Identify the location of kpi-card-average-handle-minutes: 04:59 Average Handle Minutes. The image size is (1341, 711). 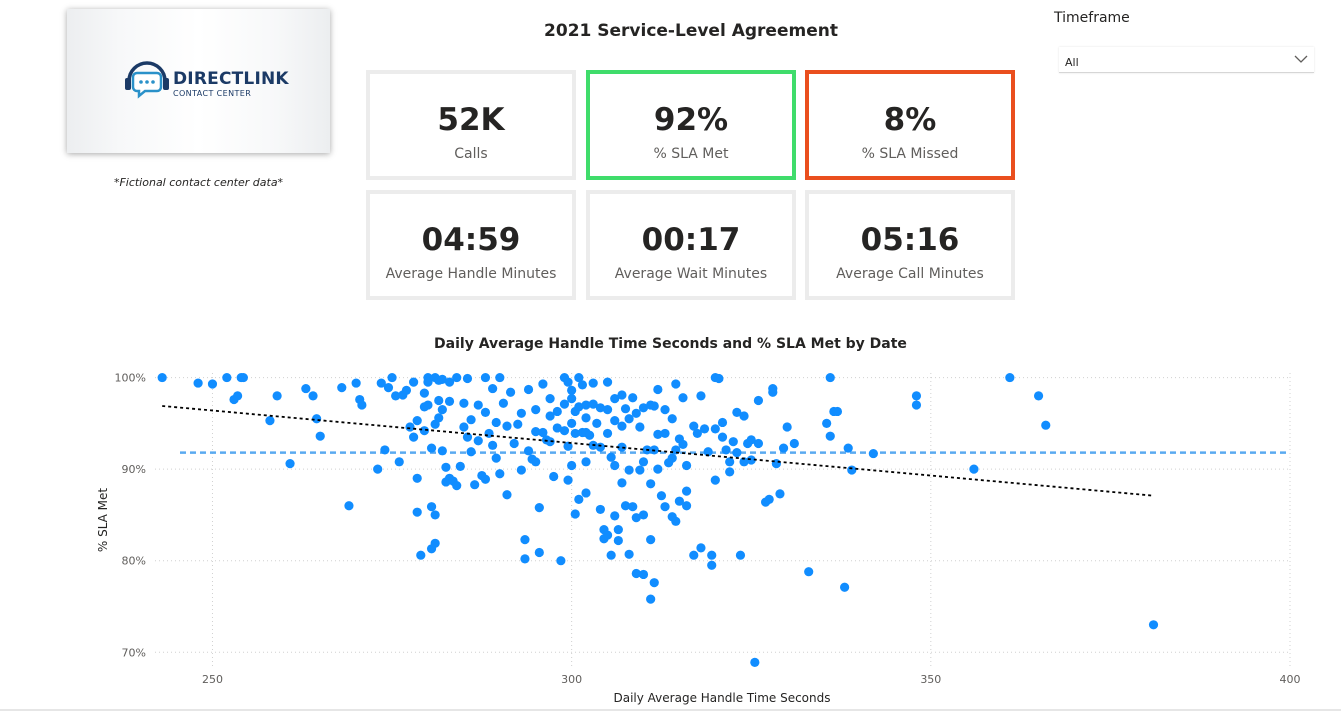
(471, 245).